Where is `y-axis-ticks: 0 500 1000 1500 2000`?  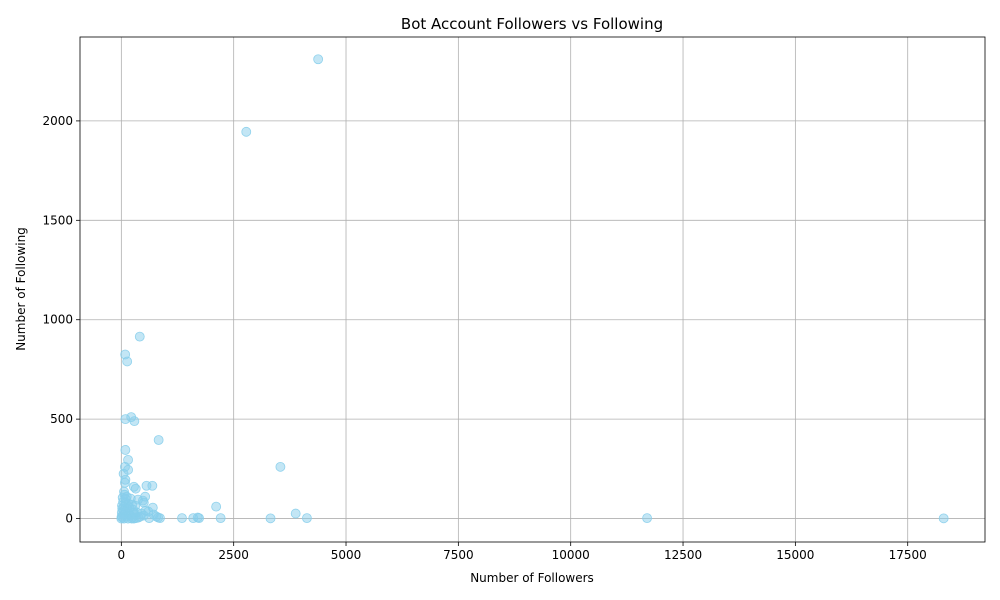
y-axis-ticks: 0 500 1000 1500 2000 is located at coordinates (61, 320).